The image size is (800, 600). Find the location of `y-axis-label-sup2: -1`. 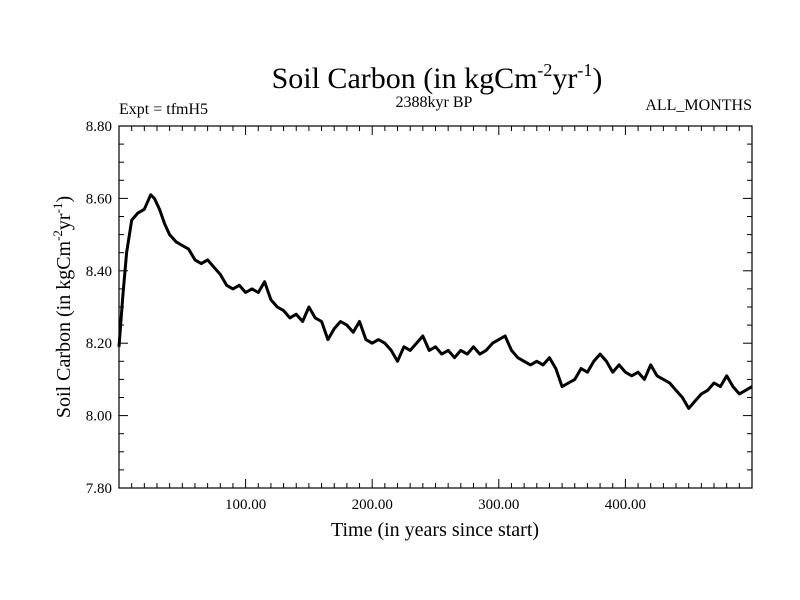

y-axis-label-sup2: -1 is located at coordinates (57, 208).